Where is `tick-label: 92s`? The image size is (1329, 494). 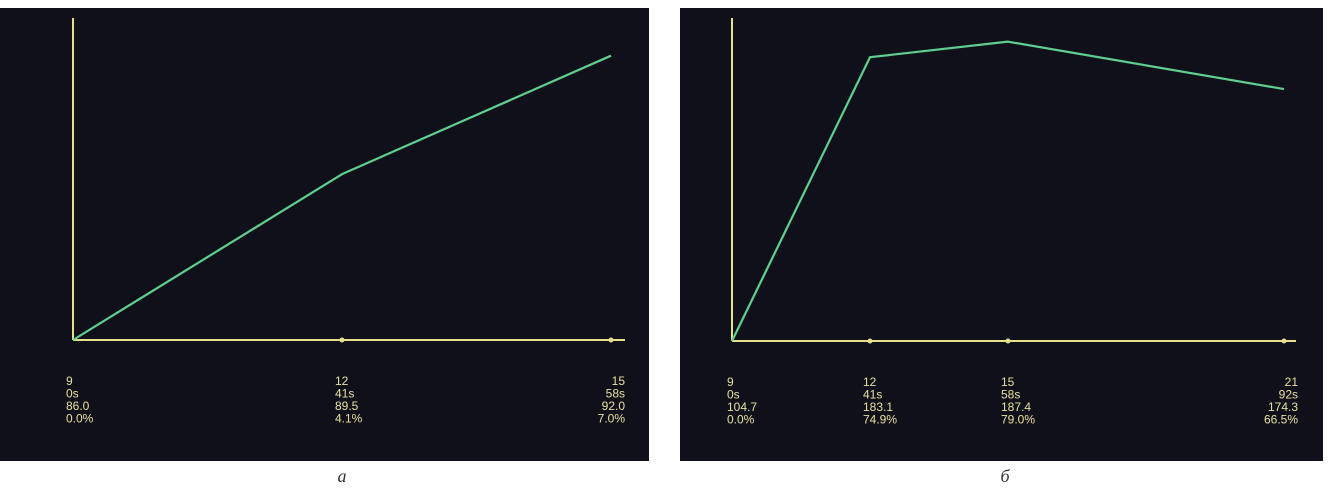
tick-label: 92s is located at coordinates (1288, 395).